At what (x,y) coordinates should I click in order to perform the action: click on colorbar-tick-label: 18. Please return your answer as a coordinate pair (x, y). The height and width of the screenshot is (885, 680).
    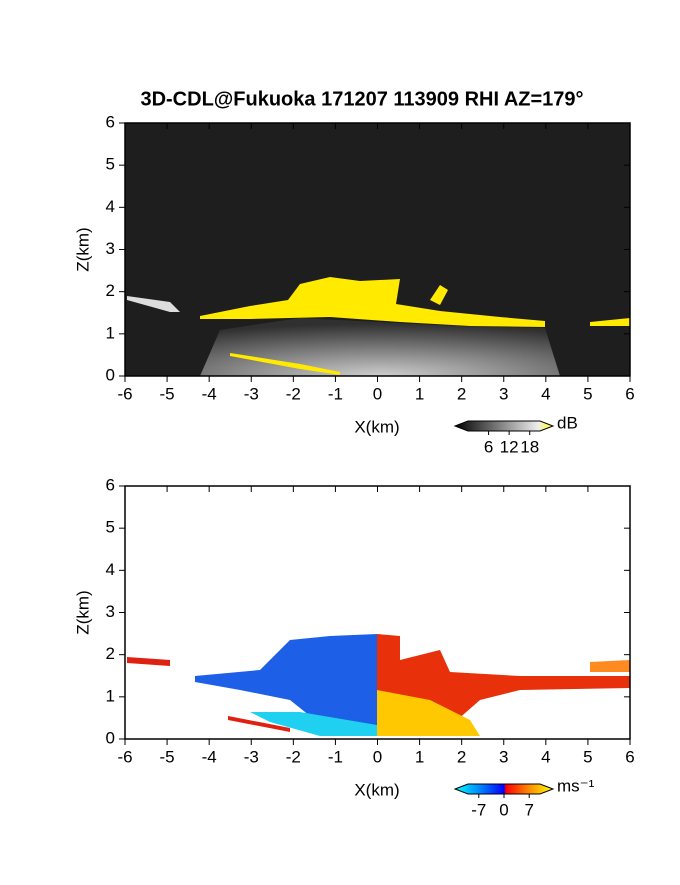
    Looking at the image, I should click on (529, 446).